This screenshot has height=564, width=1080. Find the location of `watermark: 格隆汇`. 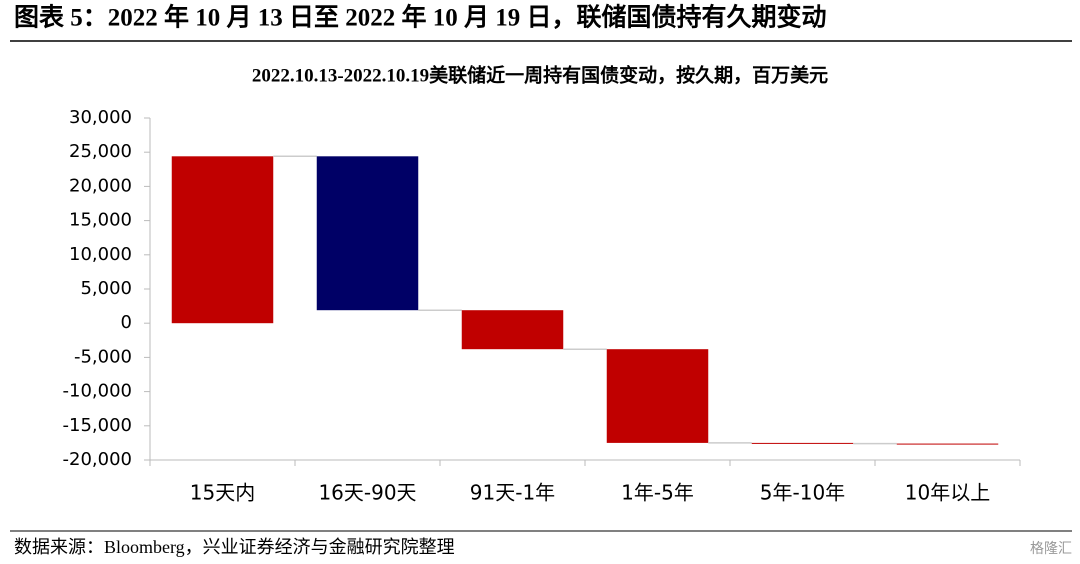

watermark: 格隆汇 is located at coordinates (1051, 549).